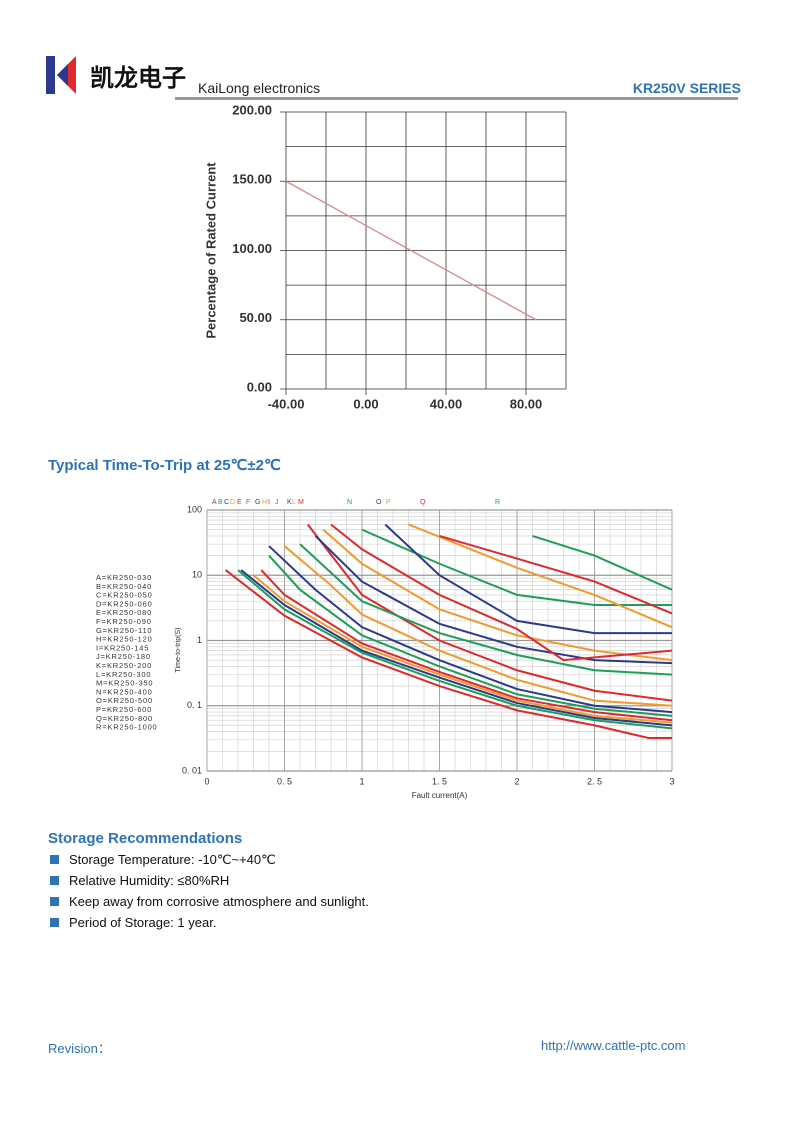 This screenshot has width=793, height=1122. Describe the element at coordinates (289, 502) in the screenshot. I see `curve-letter: K` at that location.